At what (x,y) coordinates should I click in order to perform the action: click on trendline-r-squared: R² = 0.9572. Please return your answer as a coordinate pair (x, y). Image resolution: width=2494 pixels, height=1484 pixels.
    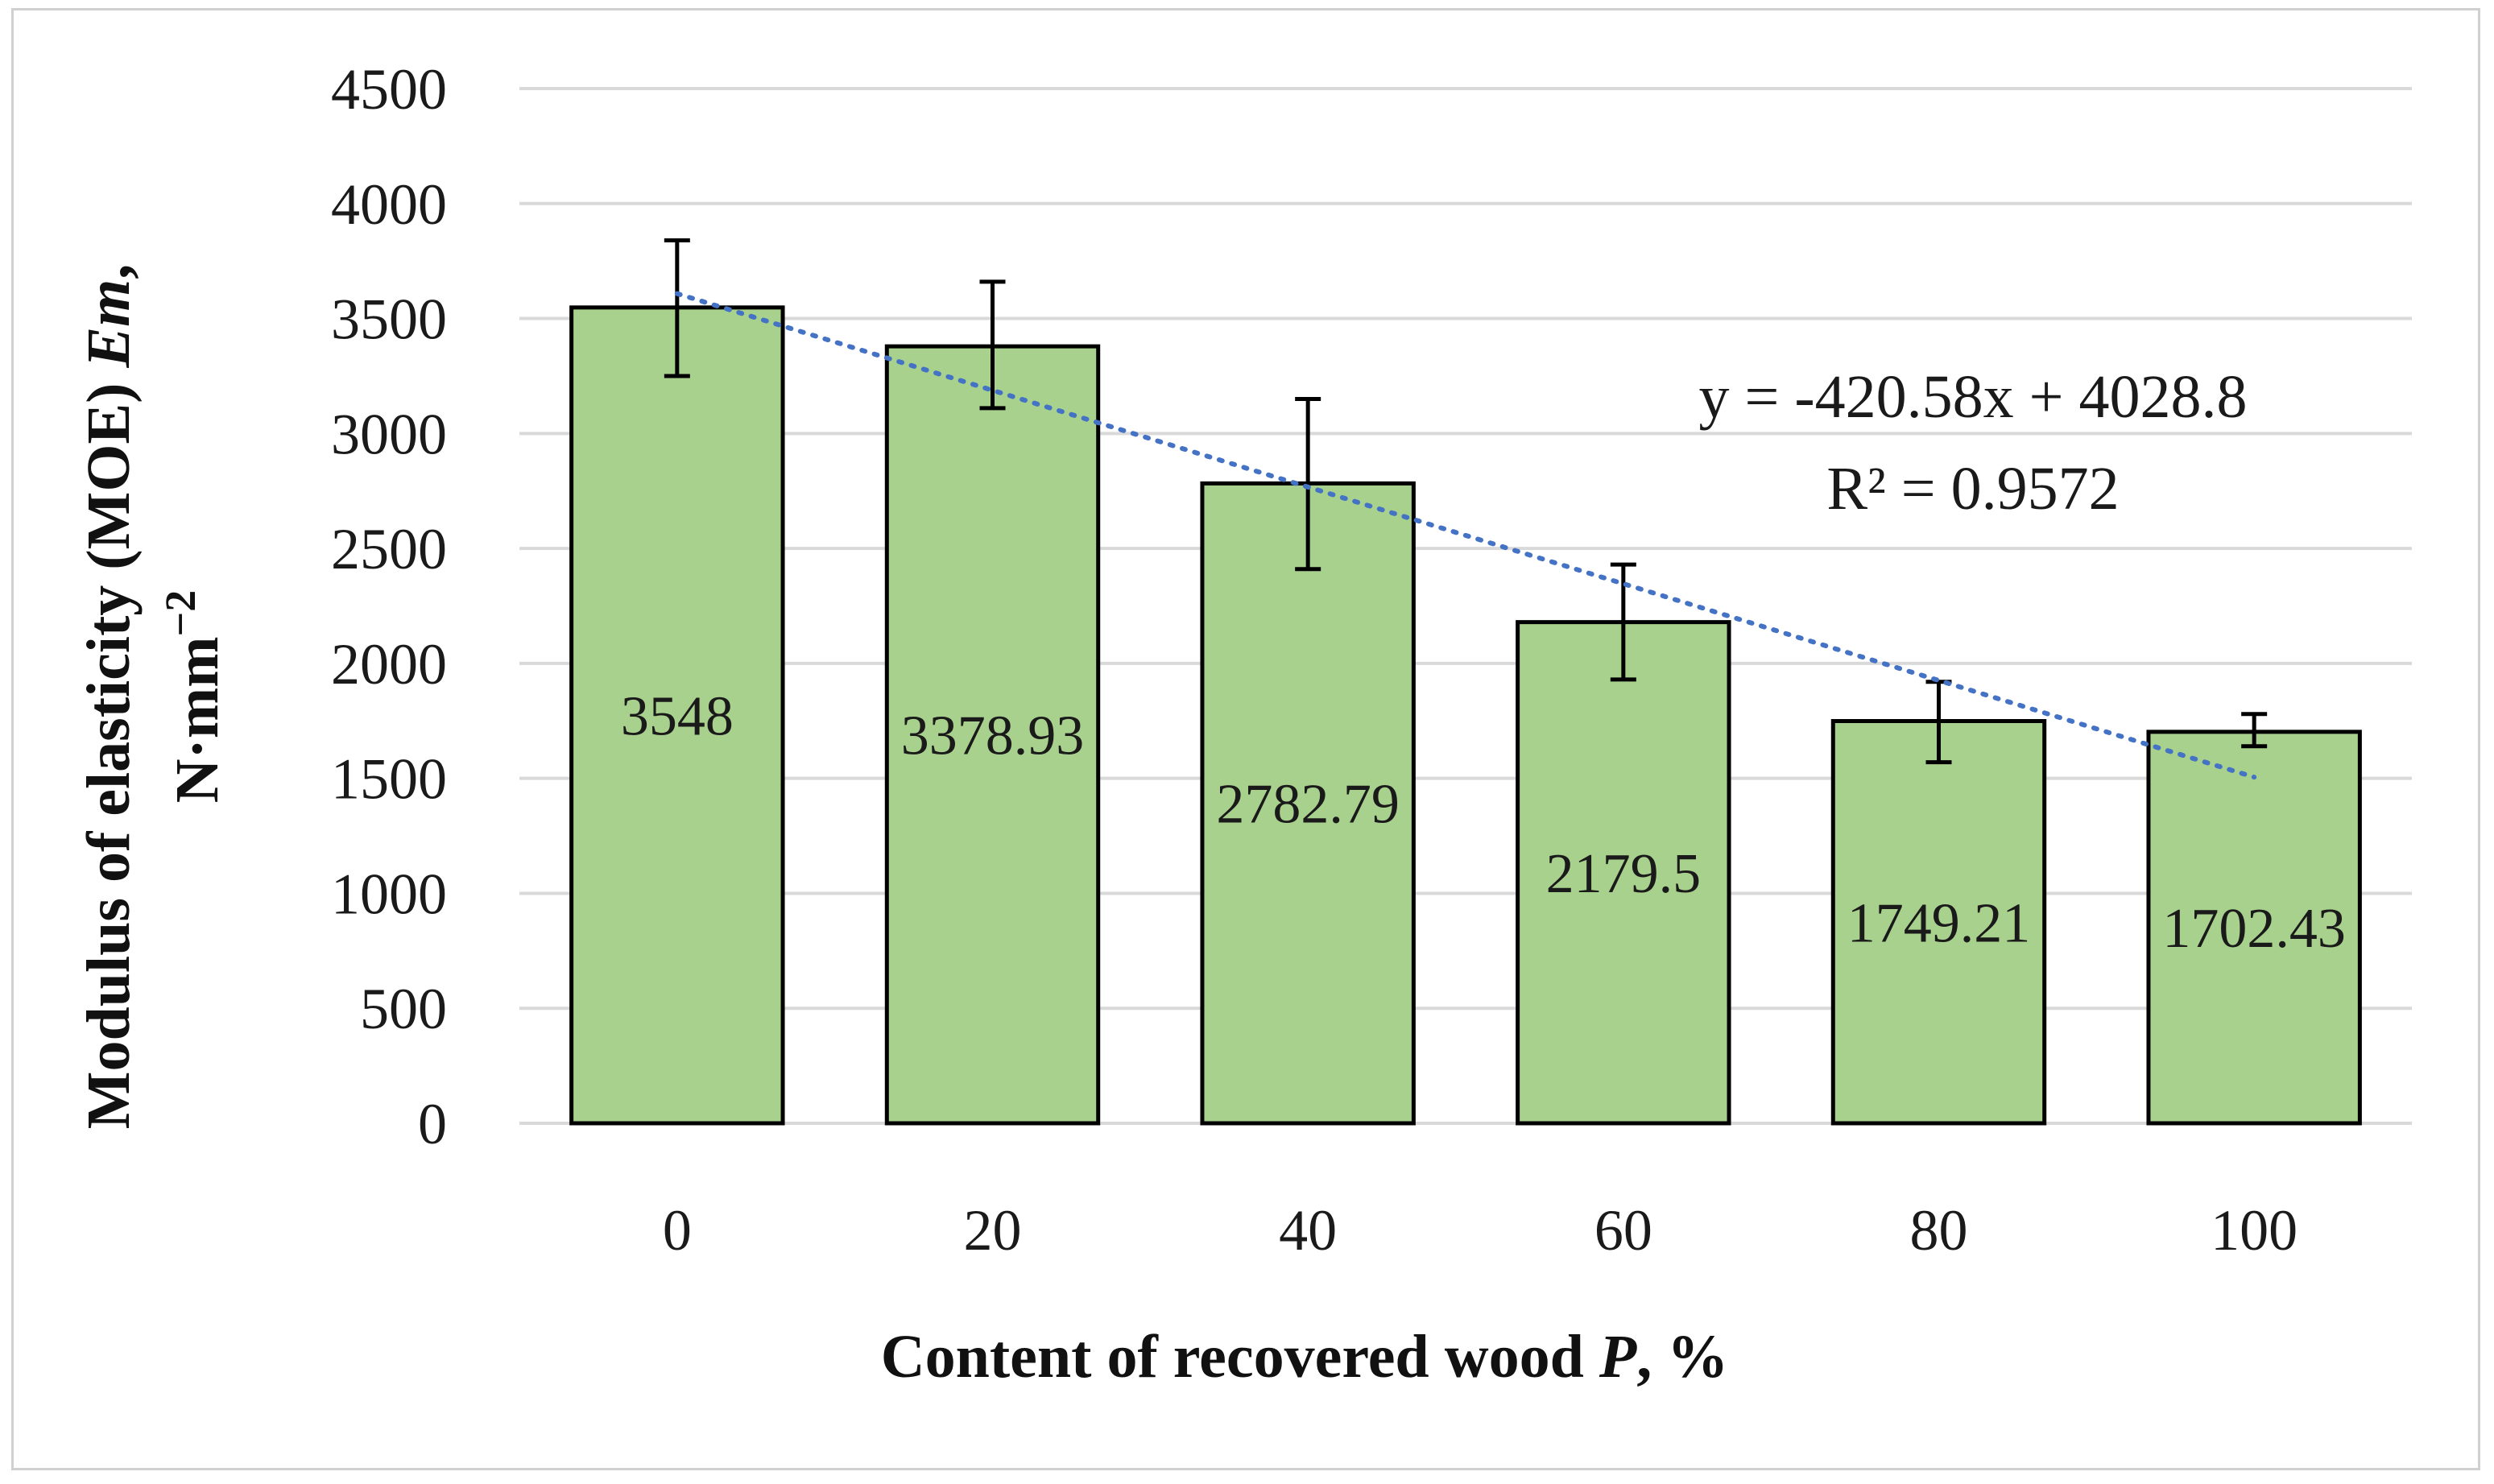
    Looking at the image, I should click on (1973, 489).